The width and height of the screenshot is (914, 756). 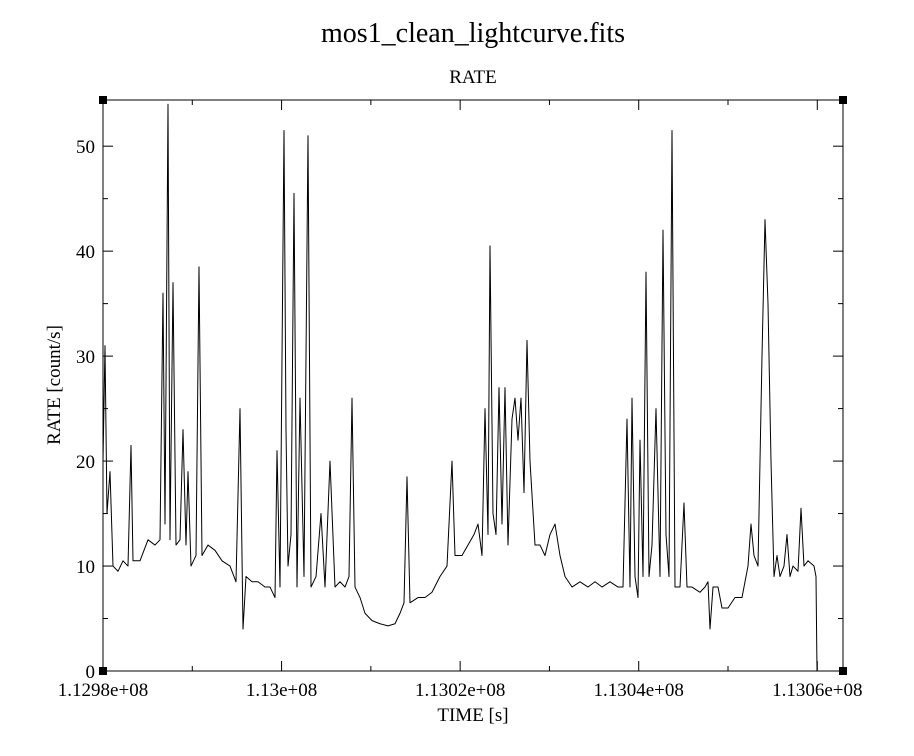 I want to click on chart-subtitle: RATE, so click(x=473, y=77).